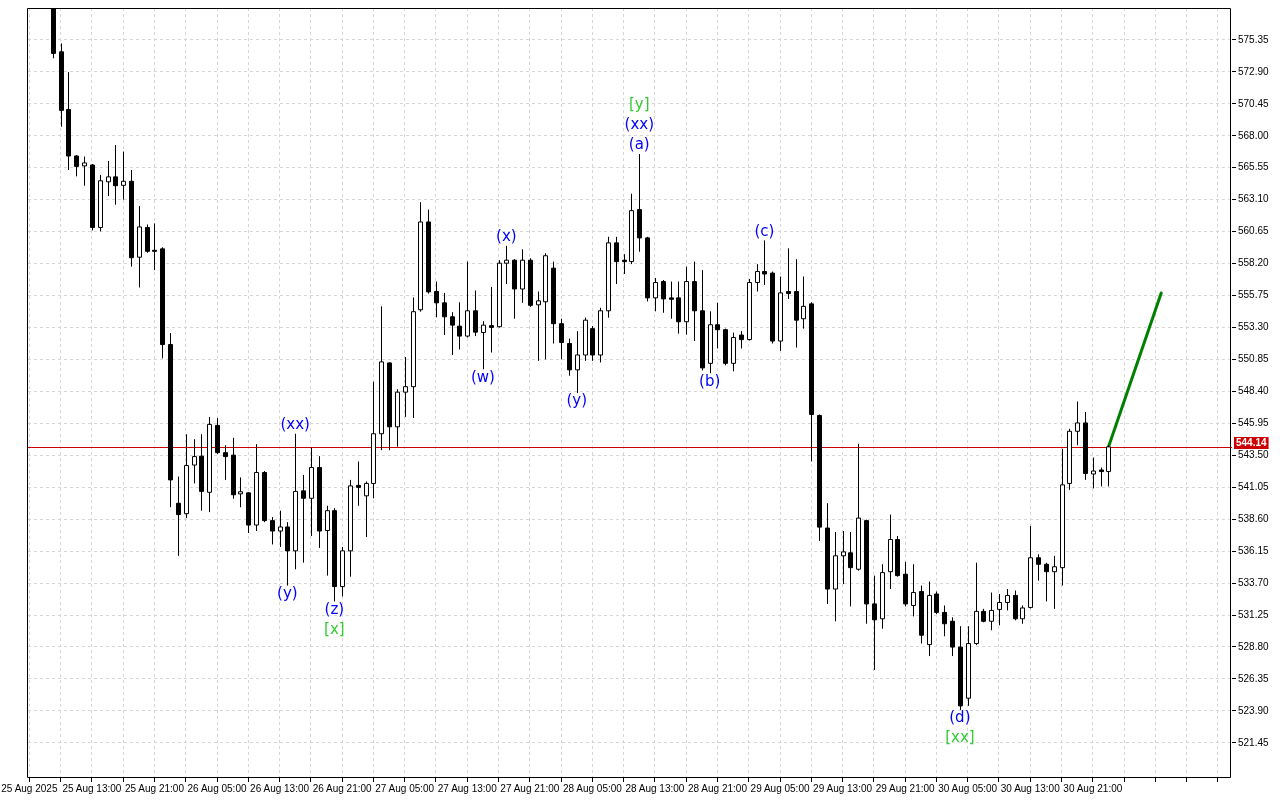 Image resolution: width=1280 pixels, height=800 pixels. I want to click on y-tick-label: 533.70, so click(1254, 582).